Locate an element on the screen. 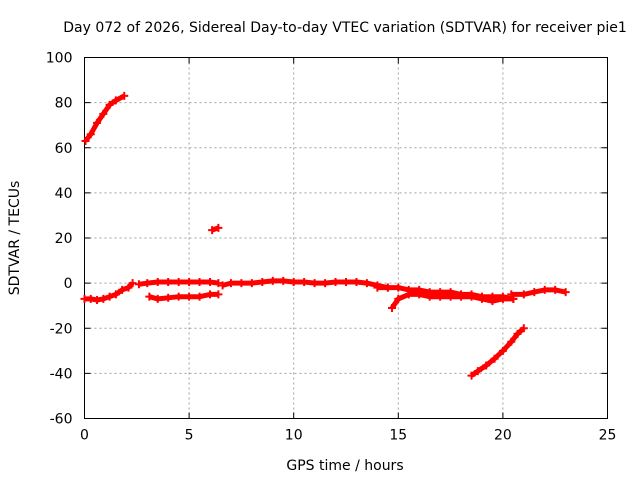  y-tick-label: 80 is located at coordinates (64, 104).